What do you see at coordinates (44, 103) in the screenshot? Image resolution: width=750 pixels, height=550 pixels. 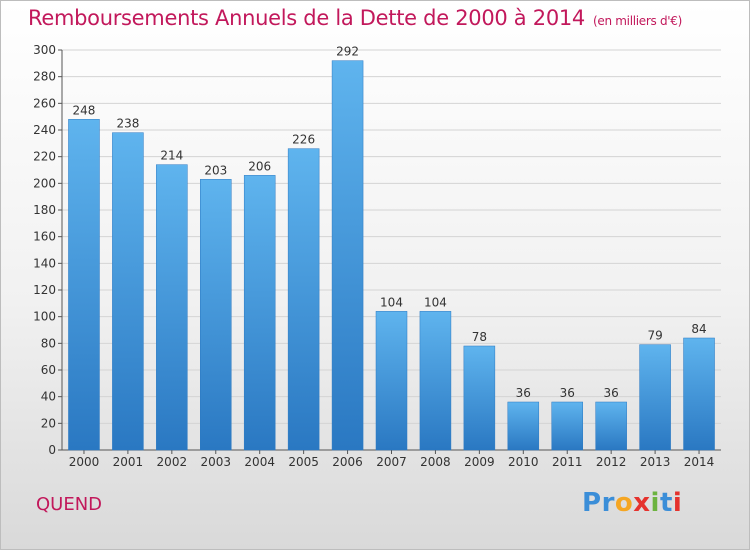 I see `y-tick-label: 260` at bounding box center [44, 103].